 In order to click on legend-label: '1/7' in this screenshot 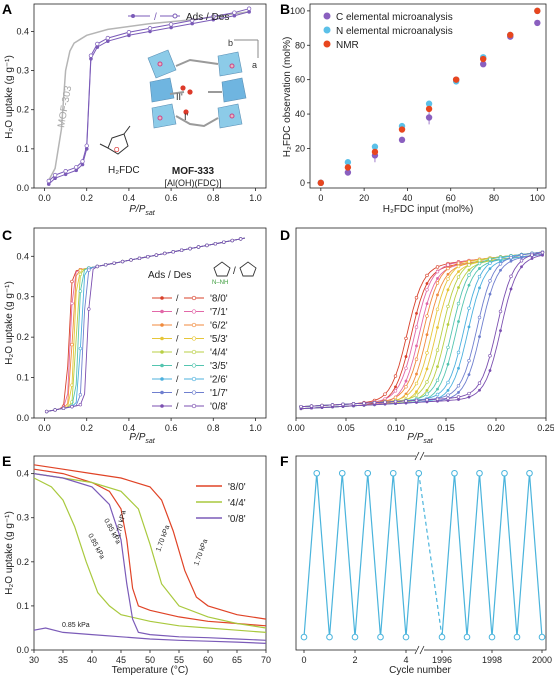, I will do `click(219, 393)`.